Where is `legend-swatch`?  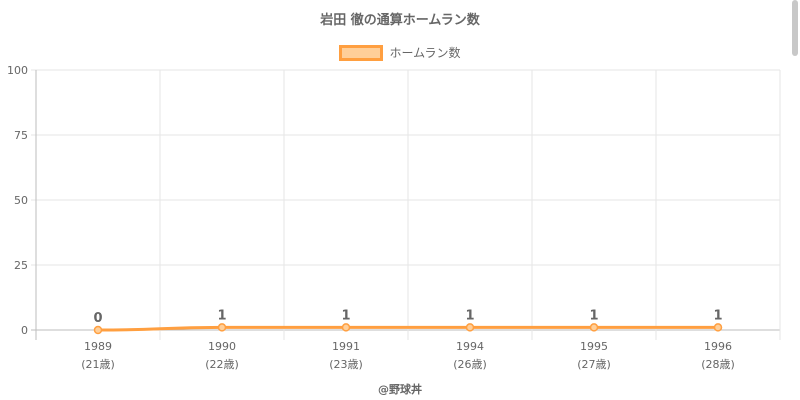 legend-swatch is located at coordinates (361, 52).